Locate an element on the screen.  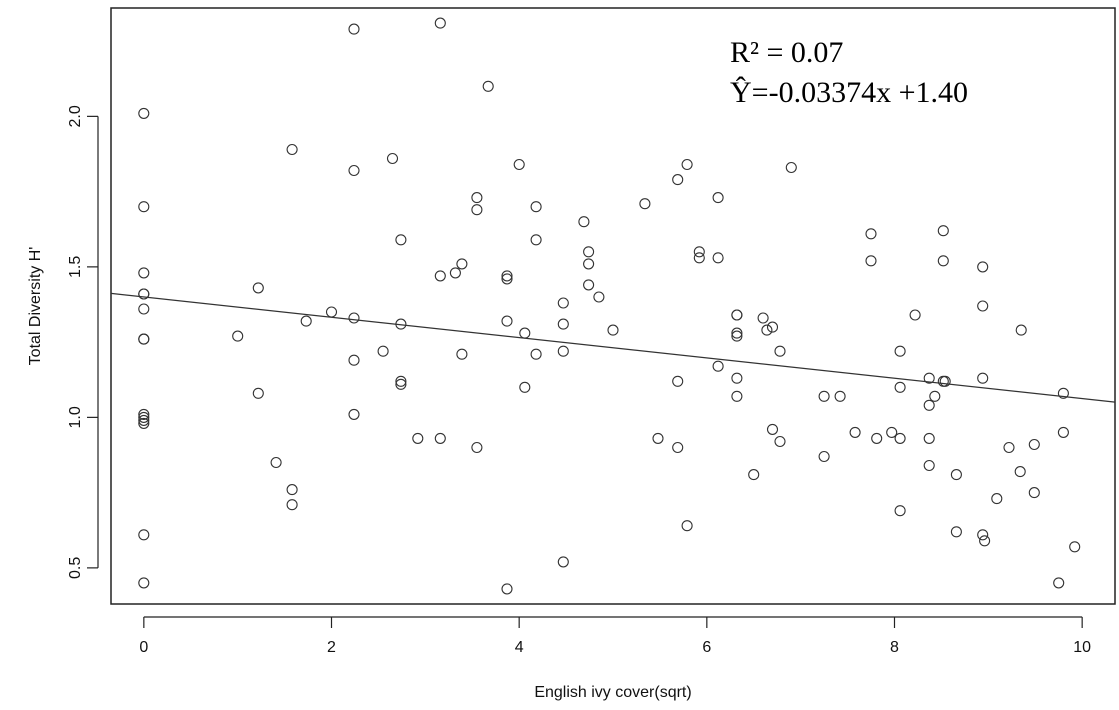
y-tick-label: 1.0 is located at coordinates (75, 417).